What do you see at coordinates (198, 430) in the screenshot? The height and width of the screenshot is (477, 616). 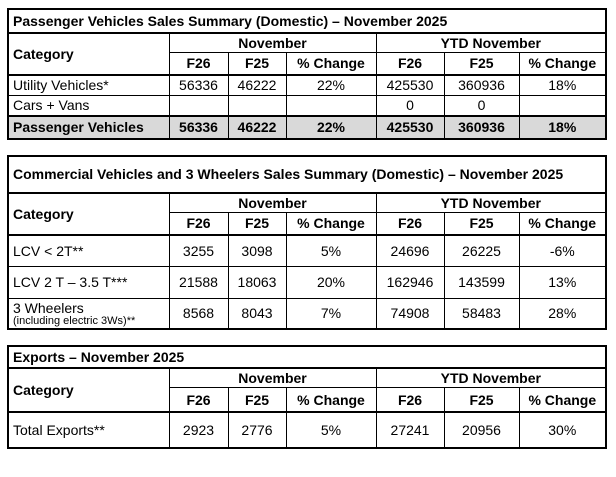 I see `value-cell: 2923` at bounding box center [198, 430].